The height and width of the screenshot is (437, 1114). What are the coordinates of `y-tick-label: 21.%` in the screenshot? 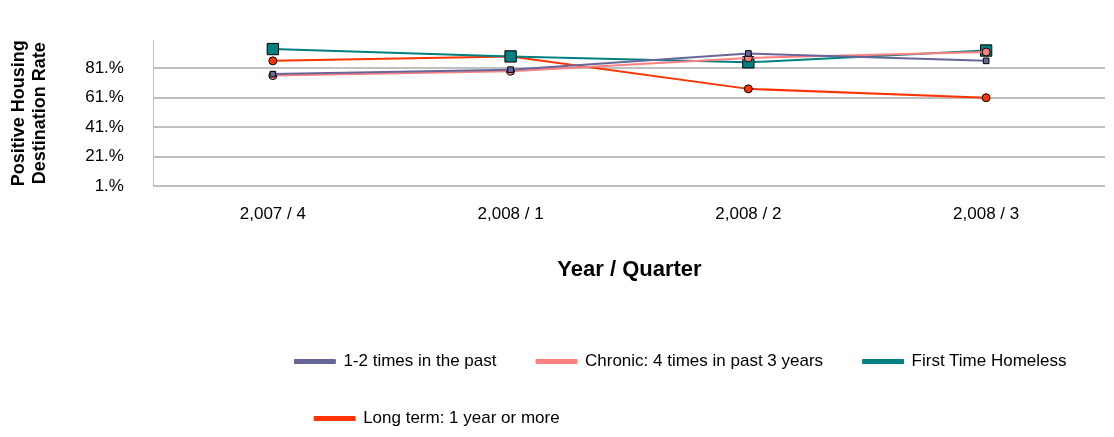 It's located at (104, 156).